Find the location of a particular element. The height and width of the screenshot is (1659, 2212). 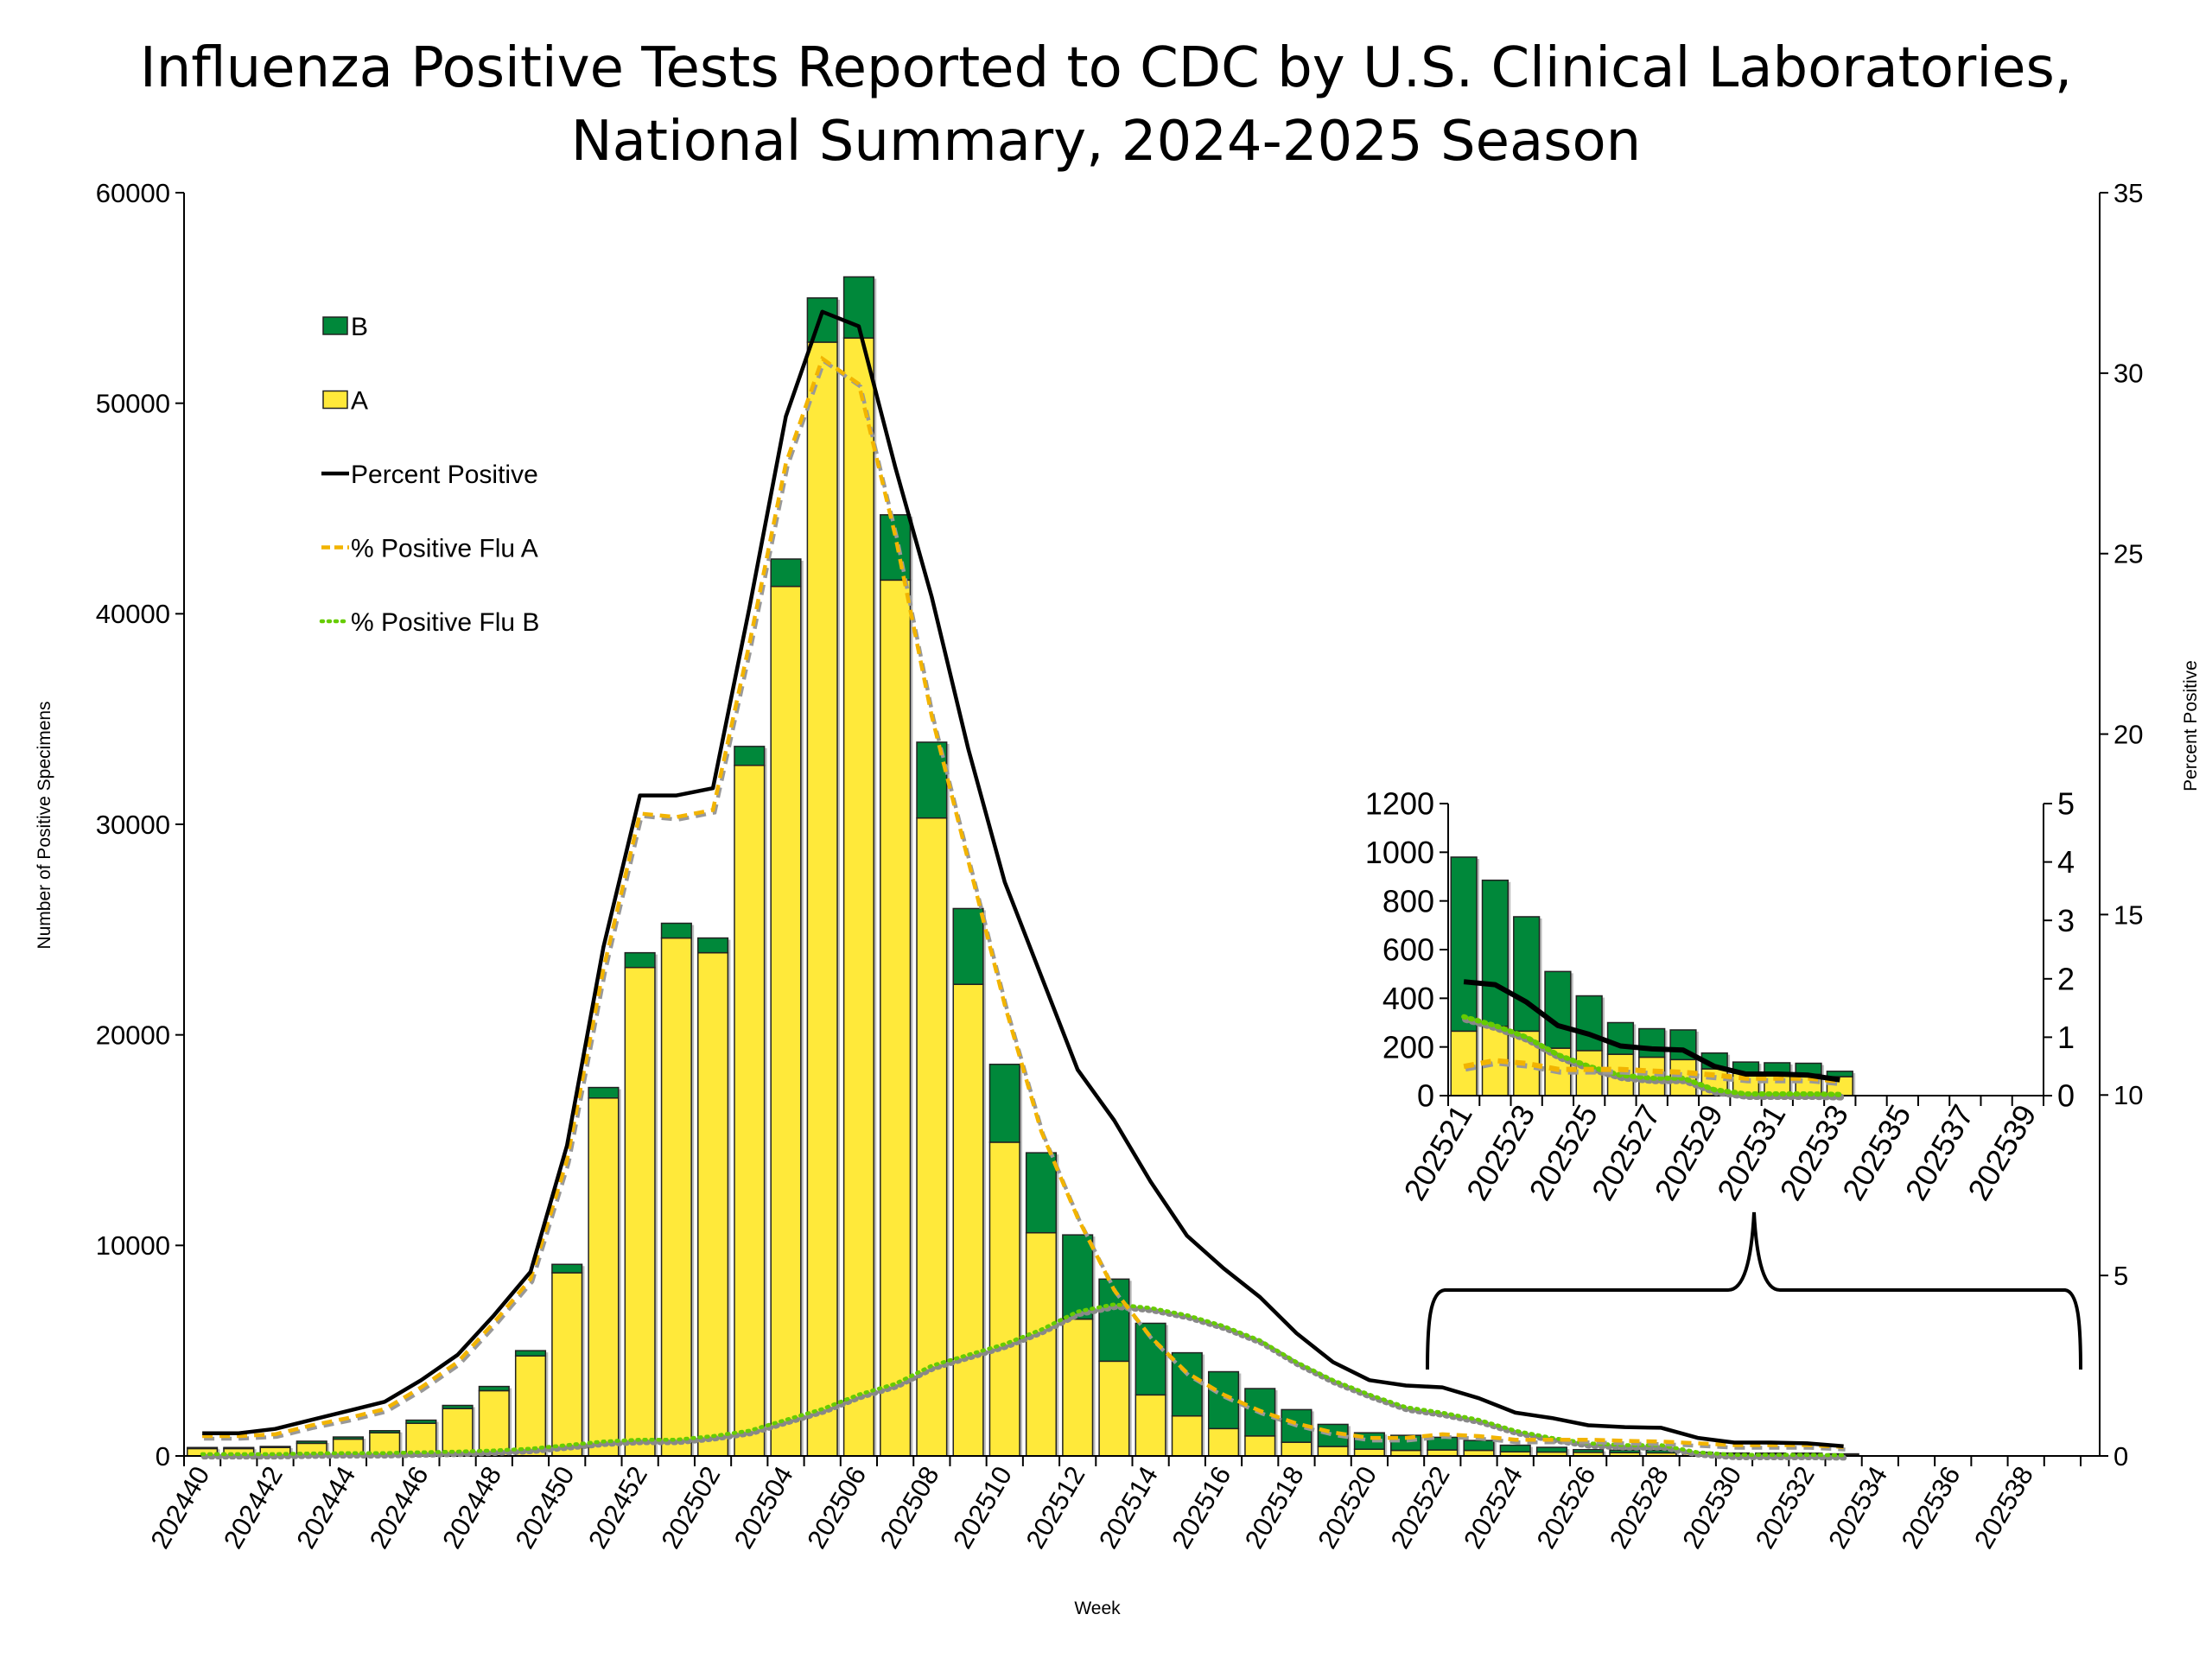

x-tick-label: 202534 is located at coordinates (1857, 1507).